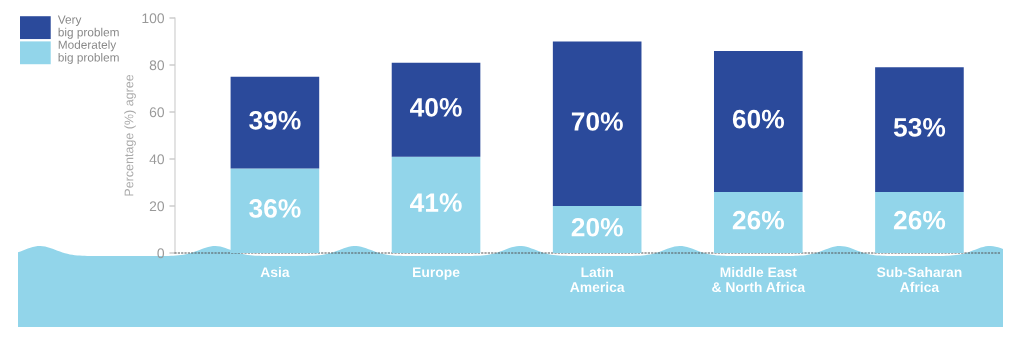 The width and height of the screenshot is (1020, 345). What do you see at coordinates (759, 279) in the screenshot?
I see `x-tick-label: Middle East & North Africa` at bounding box center [759, 279].